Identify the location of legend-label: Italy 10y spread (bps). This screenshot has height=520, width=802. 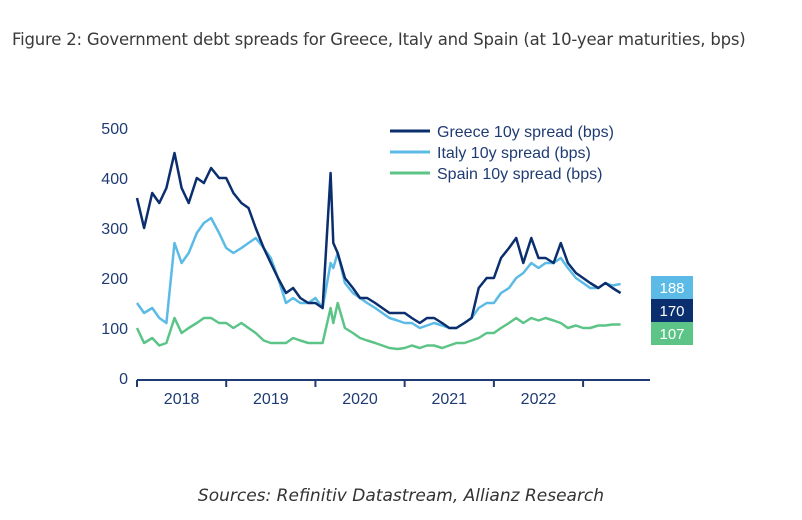
(514, 153).